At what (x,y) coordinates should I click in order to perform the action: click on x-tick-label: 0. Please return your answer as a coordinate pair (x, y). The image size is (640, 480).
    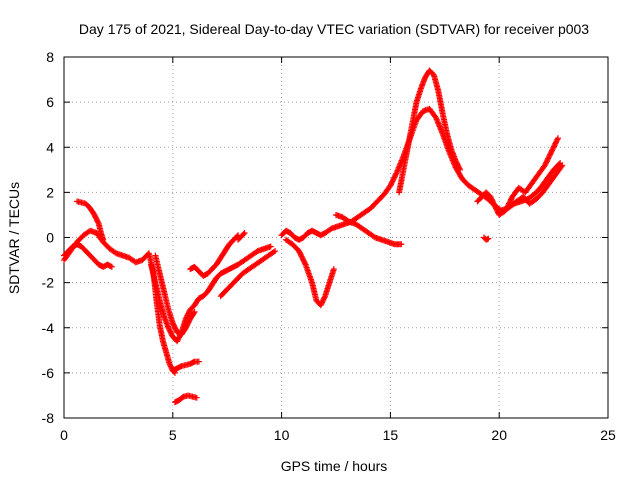
    Looking at the image, I should click on (64, 435).